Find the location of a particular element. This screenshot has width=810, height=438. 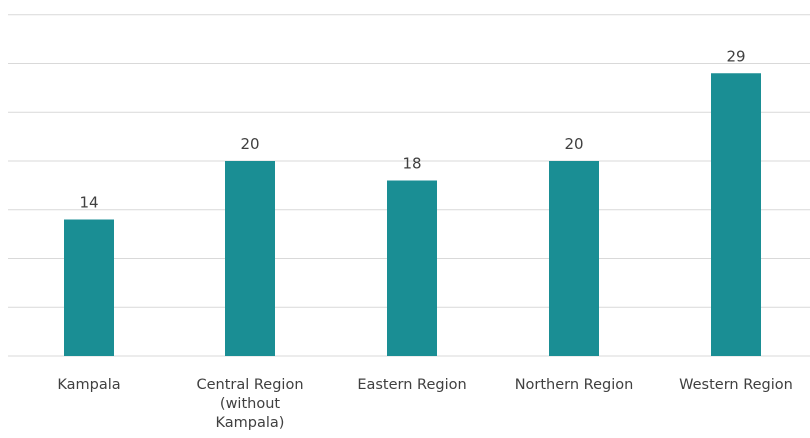

data-label: 29 is located at coordinates (735, 56).